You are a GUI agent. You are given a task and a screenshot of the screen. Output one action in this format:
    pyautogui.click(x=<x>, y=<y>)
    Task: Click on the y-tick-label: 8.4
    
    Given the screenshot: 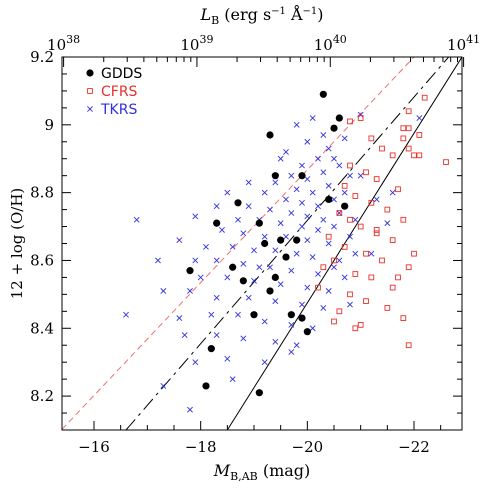 What is the action you would take?
    pyautogui.click(x=42, y=328)
    